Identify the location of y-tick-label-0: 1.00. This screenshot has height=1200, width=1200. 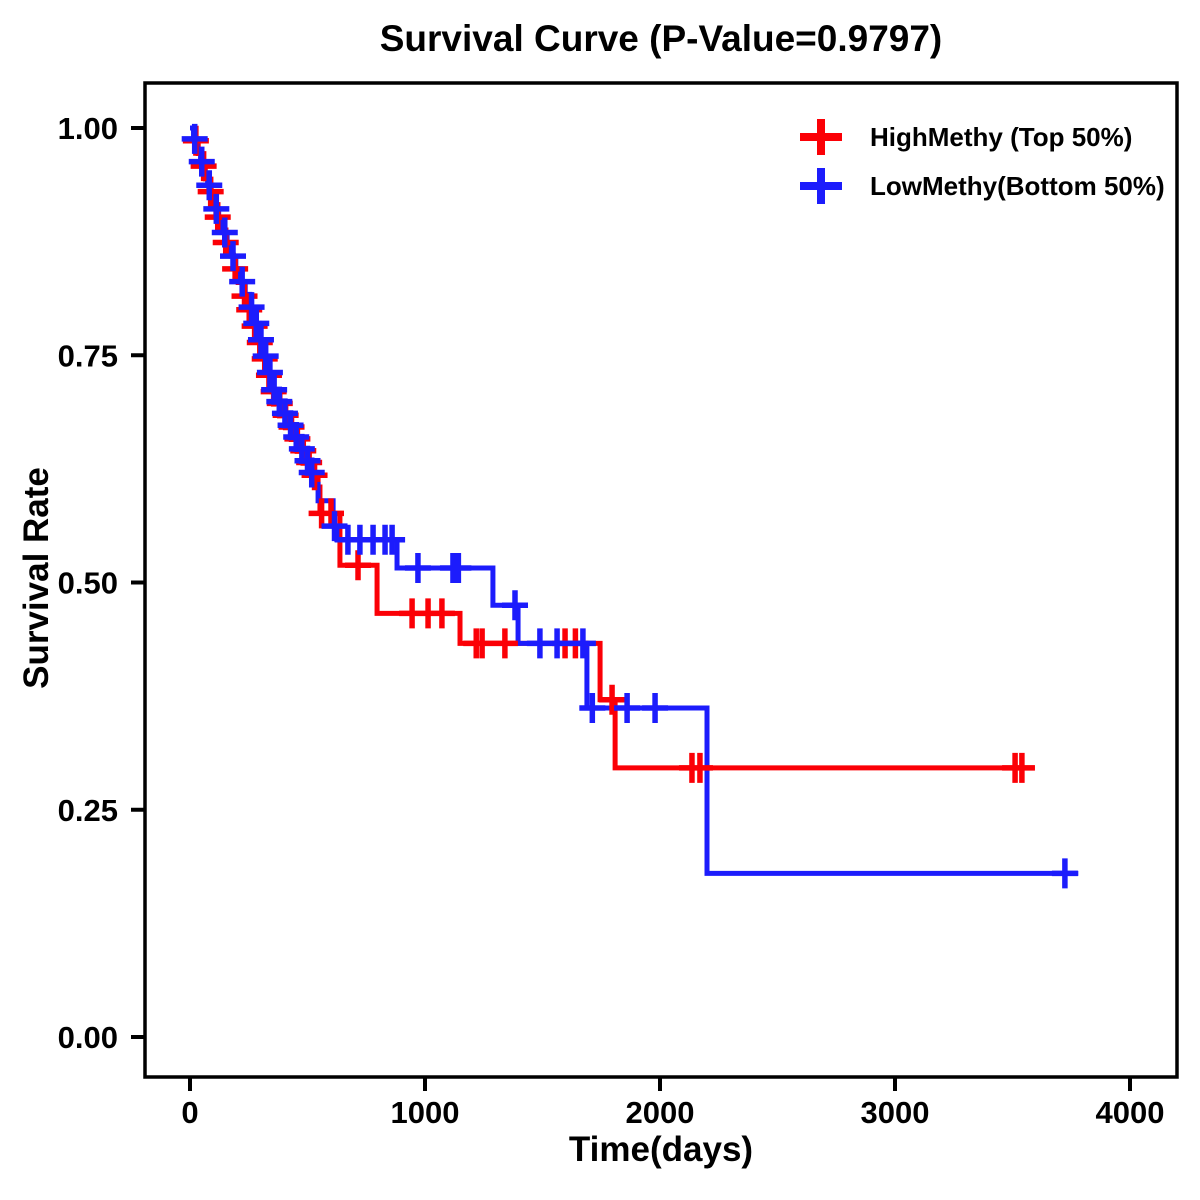
(88, 128).